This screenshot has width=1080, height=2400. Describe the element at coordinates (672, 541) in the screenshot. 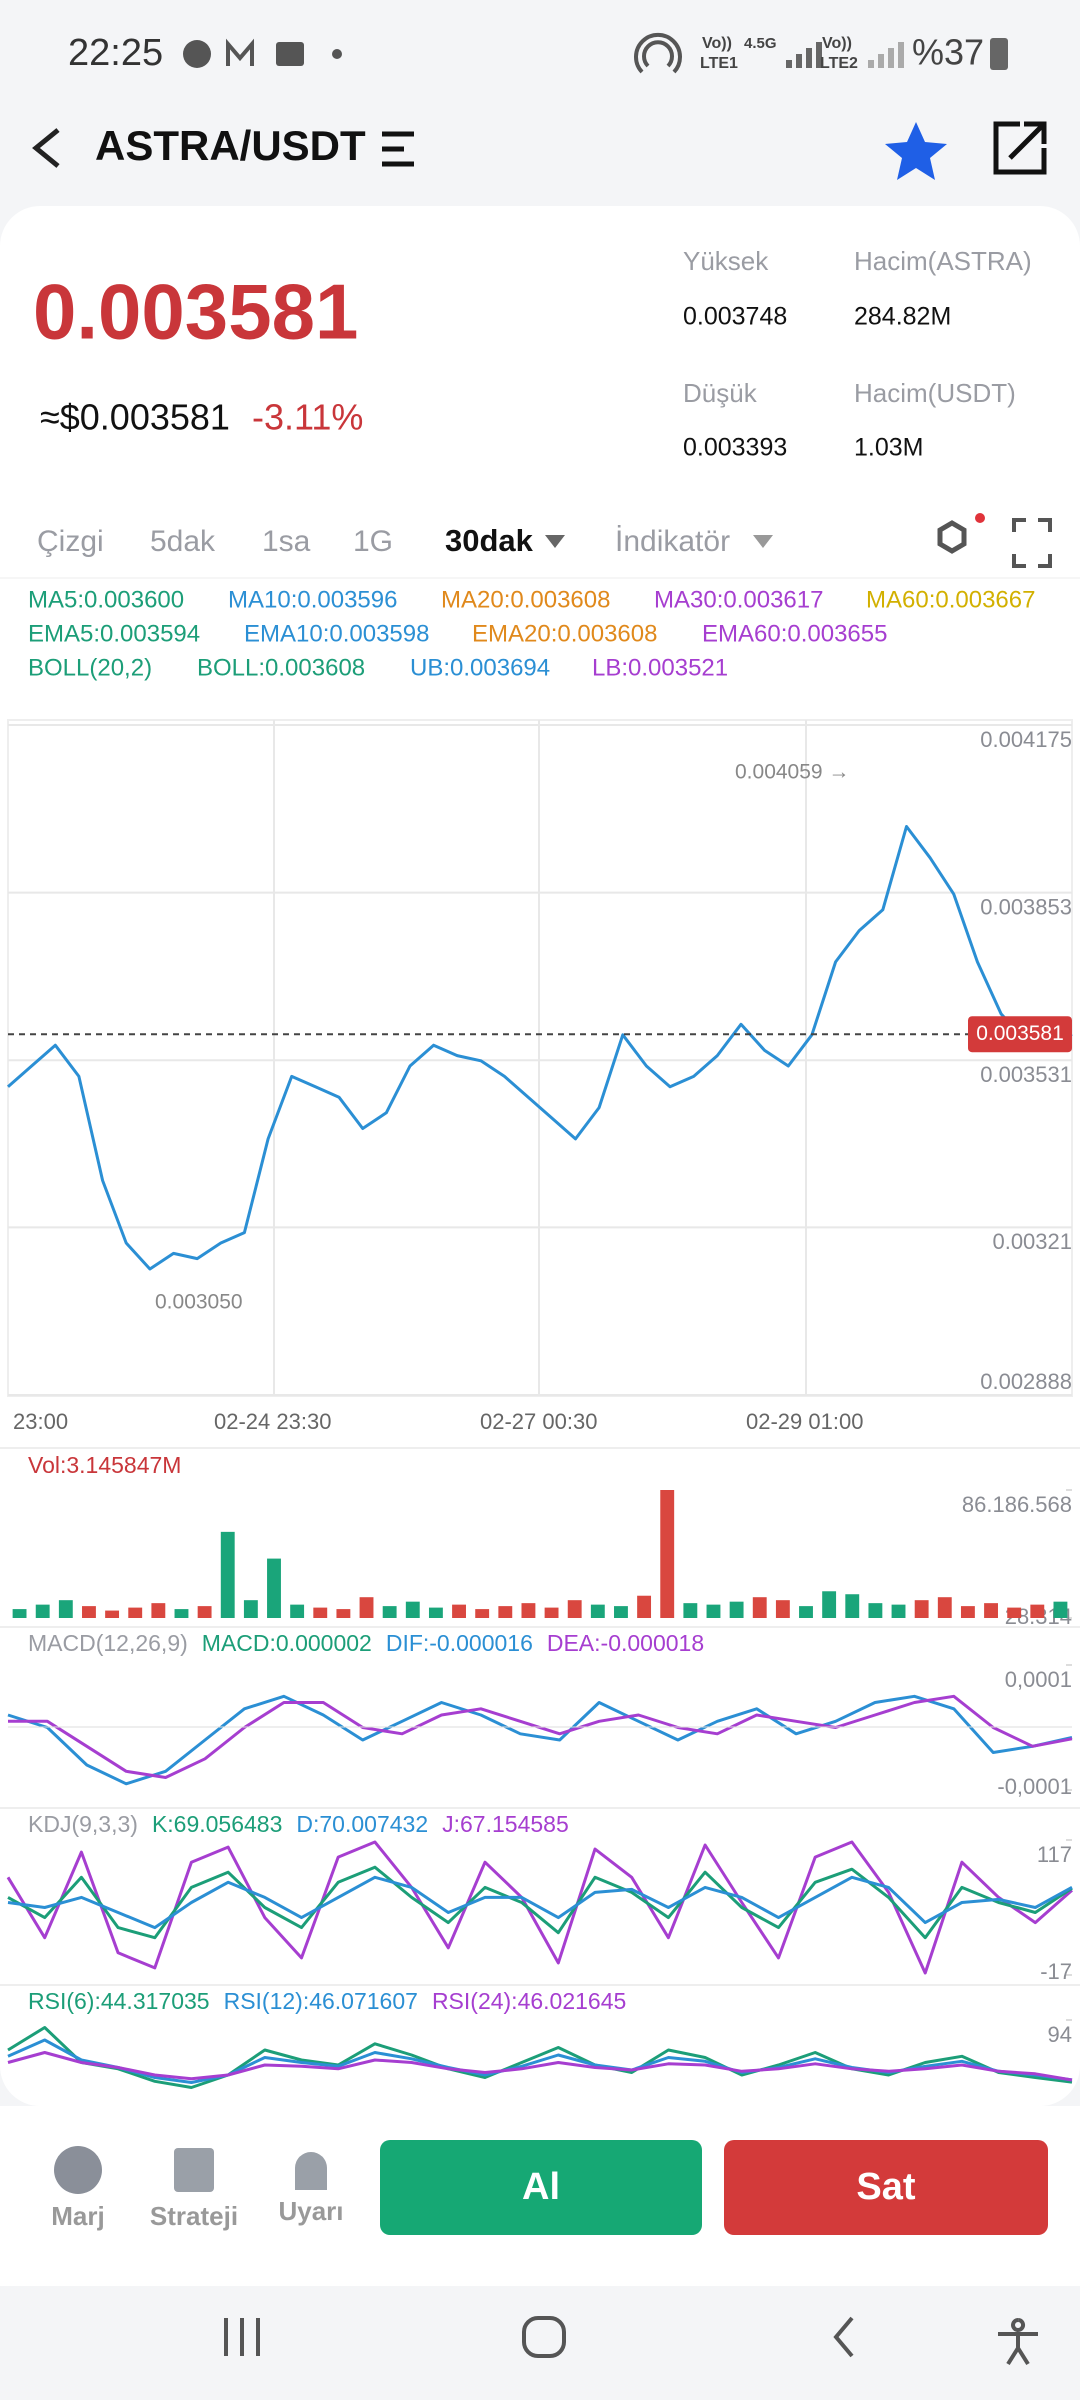

I see `tab: İndikatör` at that location.